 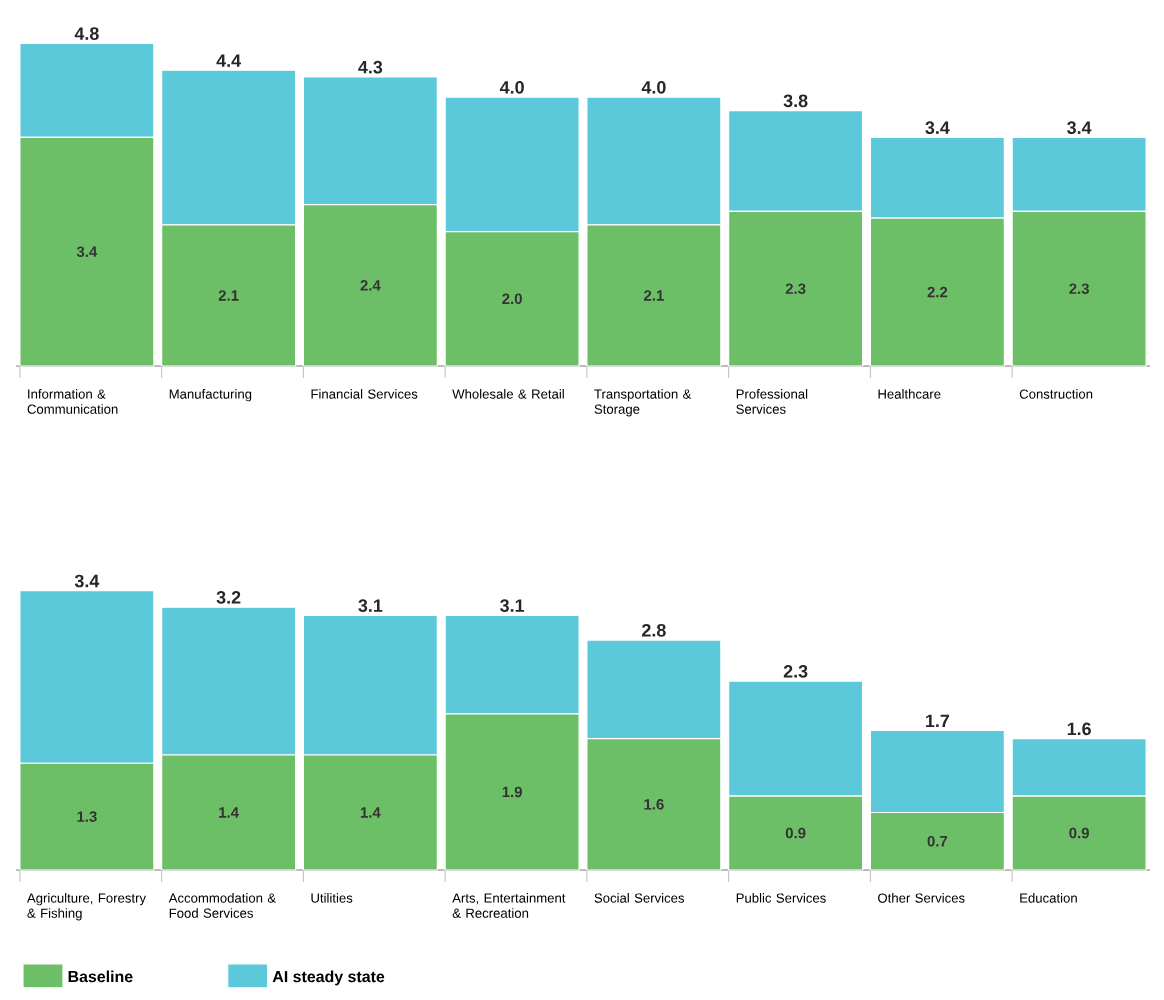 What do you see at coordinates (228, 60) in the screenshot?
I see `total-label: 4.4` at bounding box center [228, 60].